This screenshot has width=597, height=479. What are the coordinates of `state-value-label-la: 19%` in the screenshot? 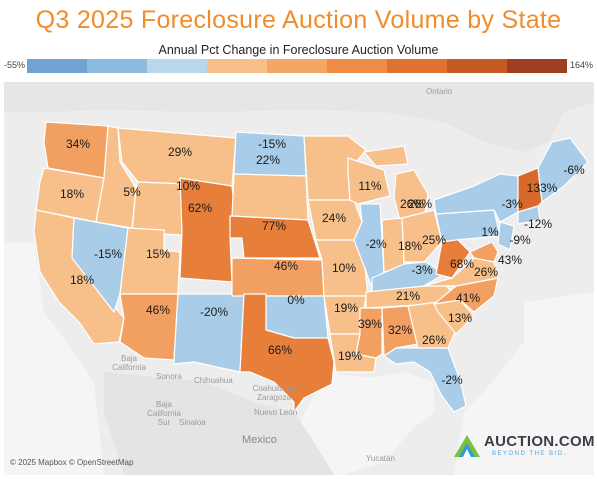 It's located at (350, 356).